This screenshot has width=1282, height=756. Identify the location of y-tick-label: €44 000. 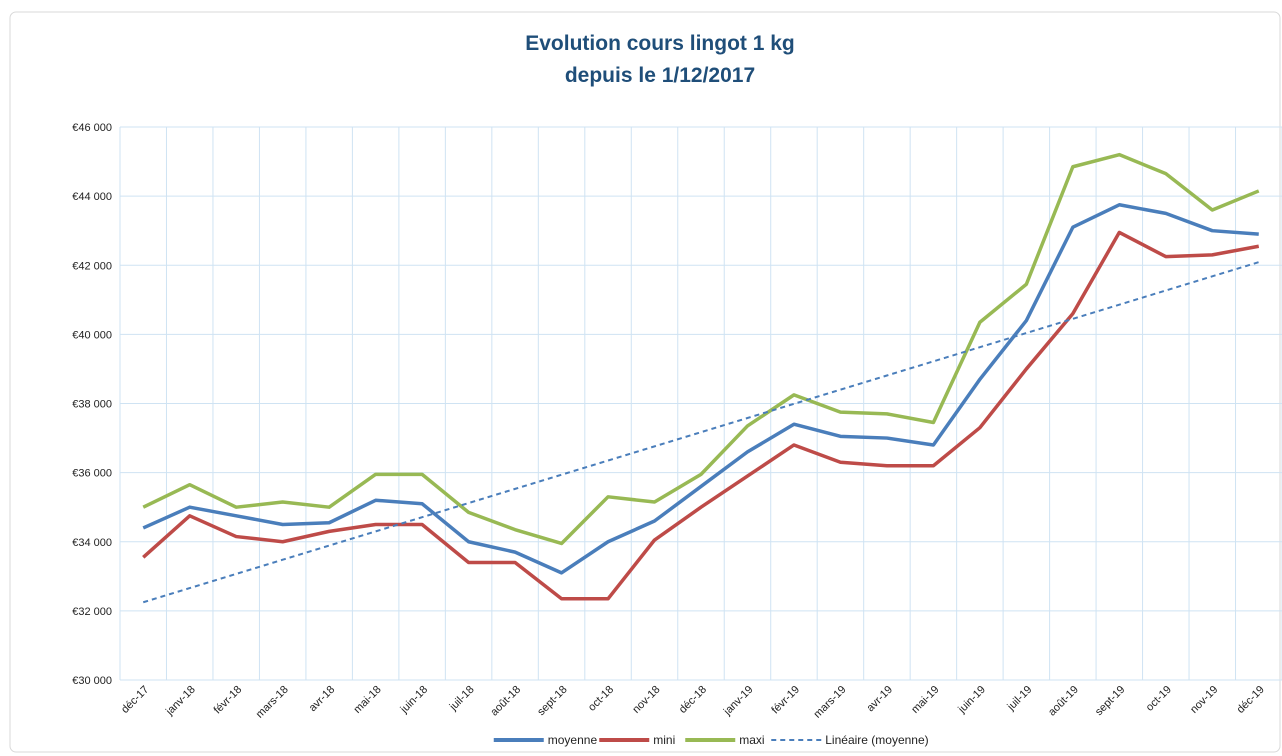
(92, 197).